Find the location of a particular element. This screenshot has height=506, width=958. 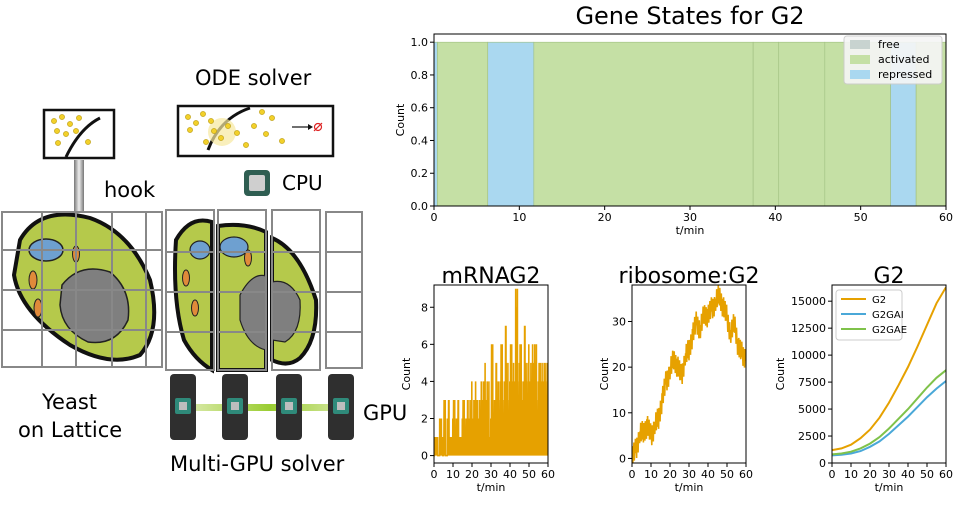

cpu-chip is located at coordinates (257, 183).